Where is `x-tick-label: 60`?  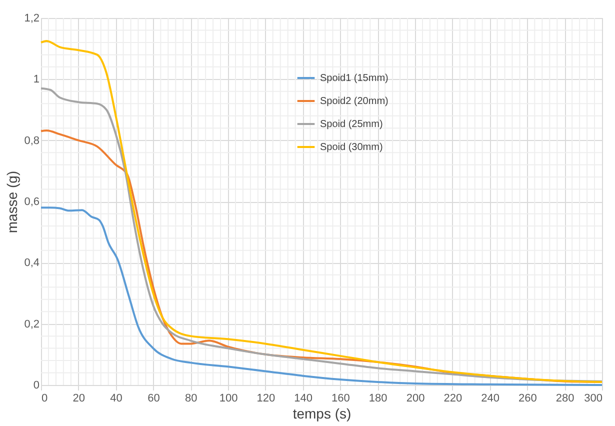
x-tick-label: 60 is located at coordinates (154, 398).